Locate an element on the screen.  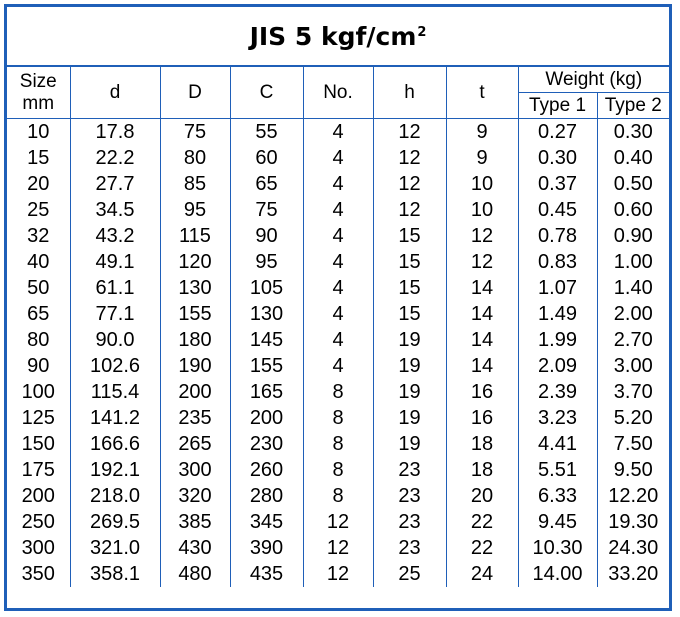
table-row: 40 49.1 120 95 4 15 12 0.83 1.00 is located at coordinates (338, 262).